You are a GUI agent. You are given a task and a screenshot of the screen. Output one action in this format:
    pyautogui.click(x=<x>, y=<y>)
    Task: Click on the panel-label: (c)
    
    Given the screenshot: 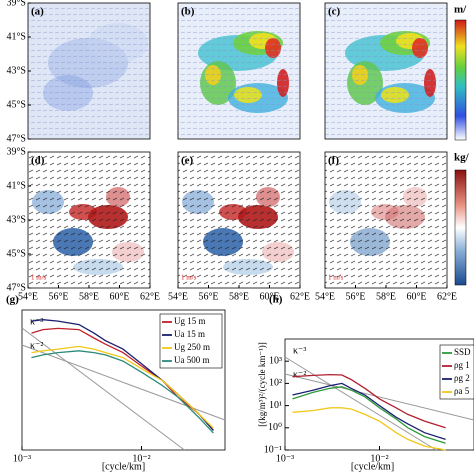 What is the action you would take?
    pyautogui.click(x=334, y=12)
    